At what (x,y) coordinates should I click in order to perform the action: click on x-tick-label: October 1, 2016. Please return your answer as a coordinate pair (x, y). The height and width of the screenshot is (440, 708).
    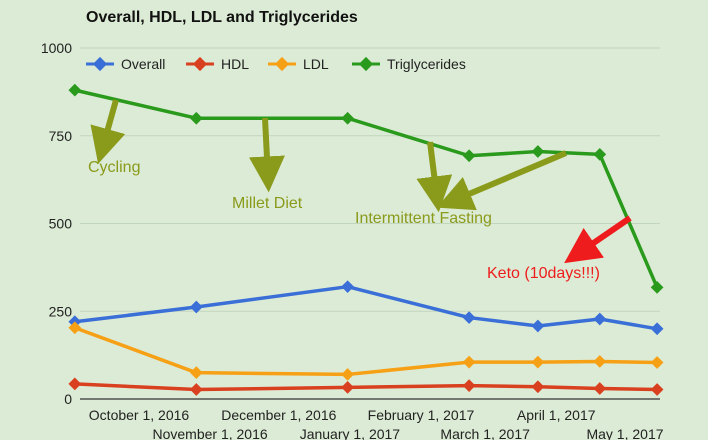
    Looking at the image, I should click on (139, 415).